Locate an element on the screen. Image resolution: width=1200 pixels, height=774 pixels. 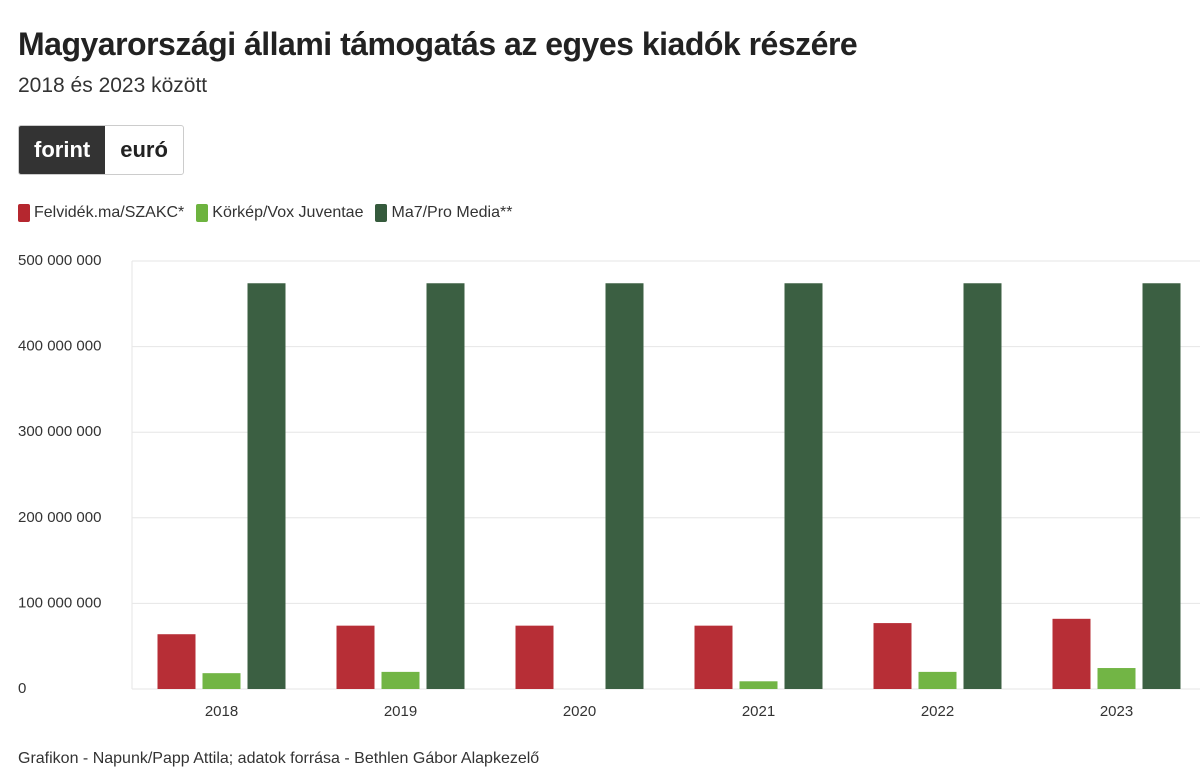
y-tick-label: 400 000 000 is located at coordinates (59, 346).